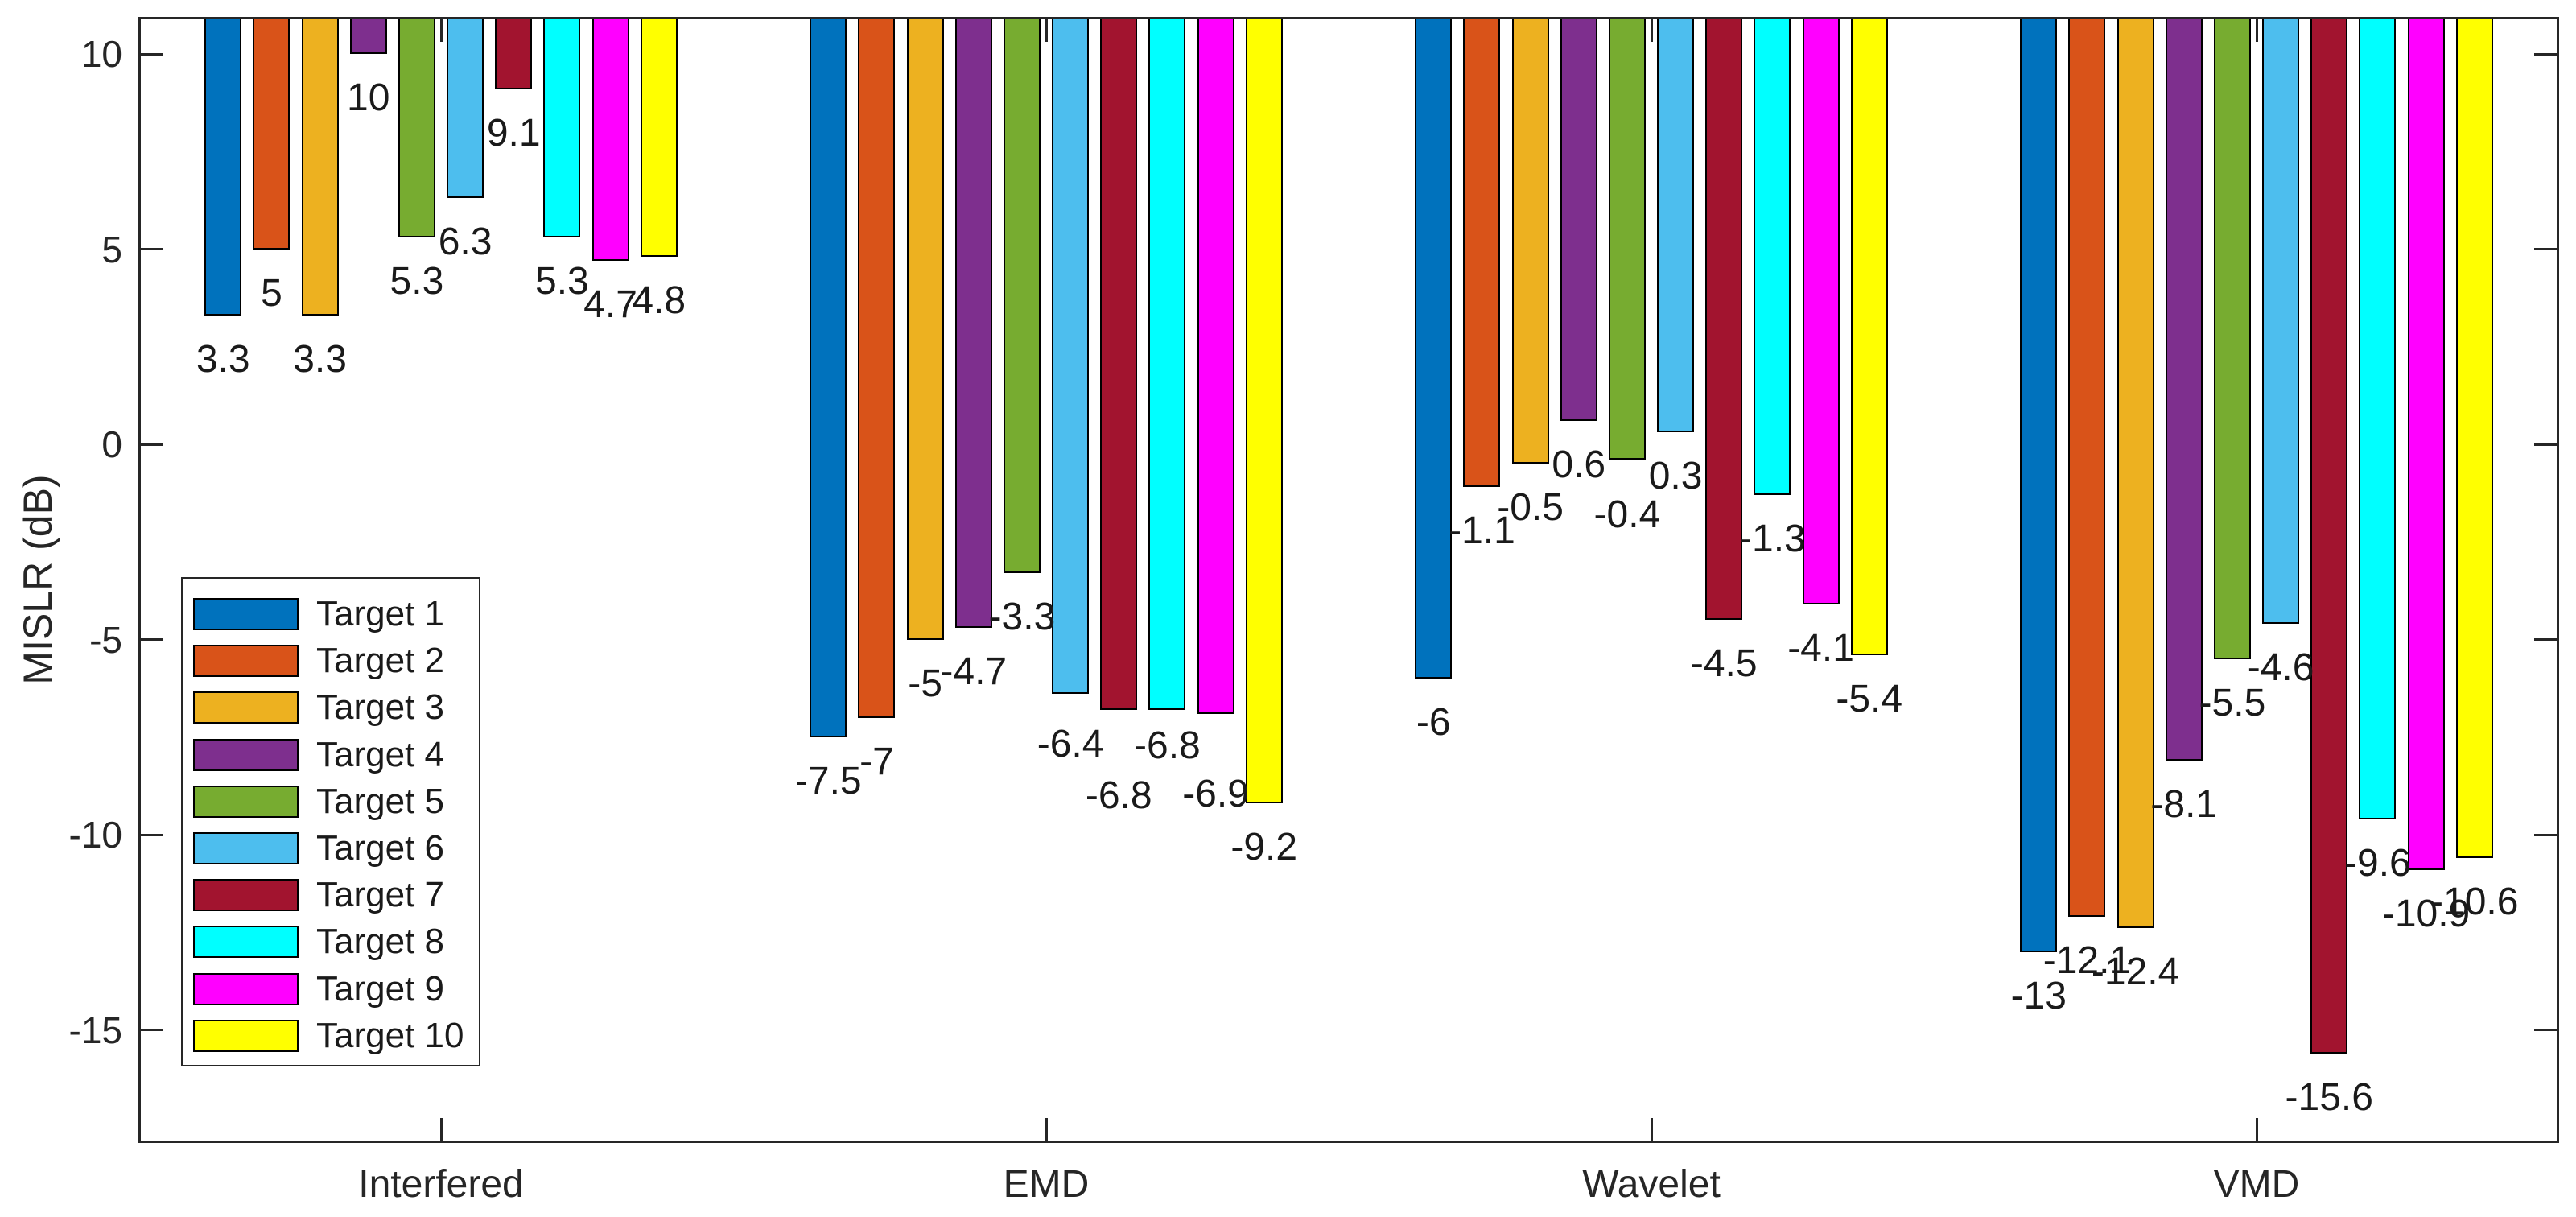 This screenshot has width=2576, height=1217. I want to click on legend-item-label: Target 5, so click(380, 801).